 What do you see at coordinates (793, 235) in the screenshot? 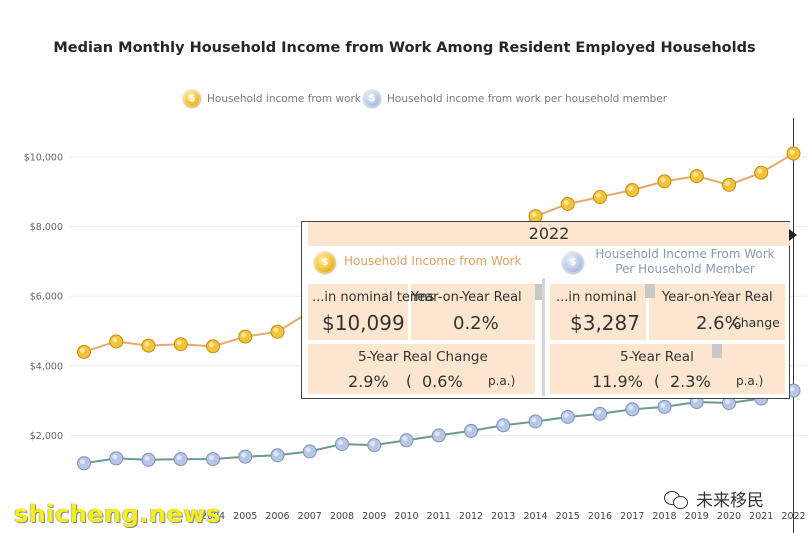
I see `tooltip-pointer-icon` at bounding box center [793, 235].